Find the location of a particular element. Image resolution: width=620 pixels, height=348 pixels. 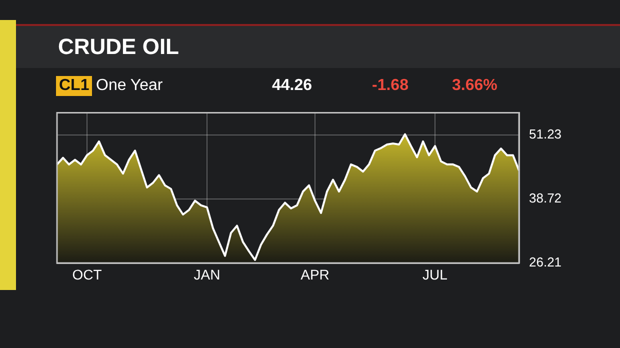

text: CL1 is located at coordinates (74, 86).